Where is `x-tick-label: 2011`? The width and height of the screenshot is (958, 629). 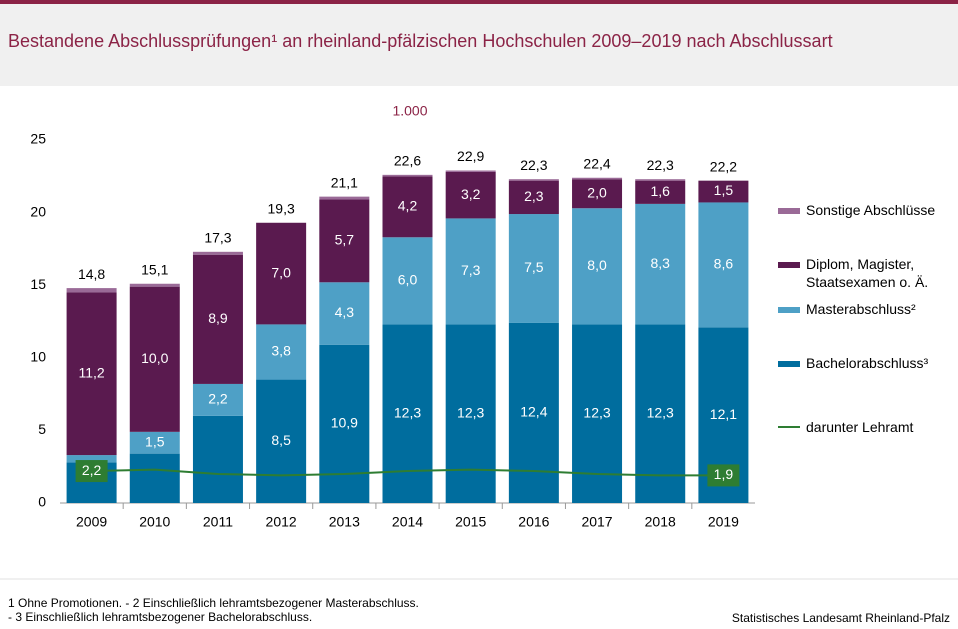 x-tick-label: 2011 is located at coordinates (218, 522).